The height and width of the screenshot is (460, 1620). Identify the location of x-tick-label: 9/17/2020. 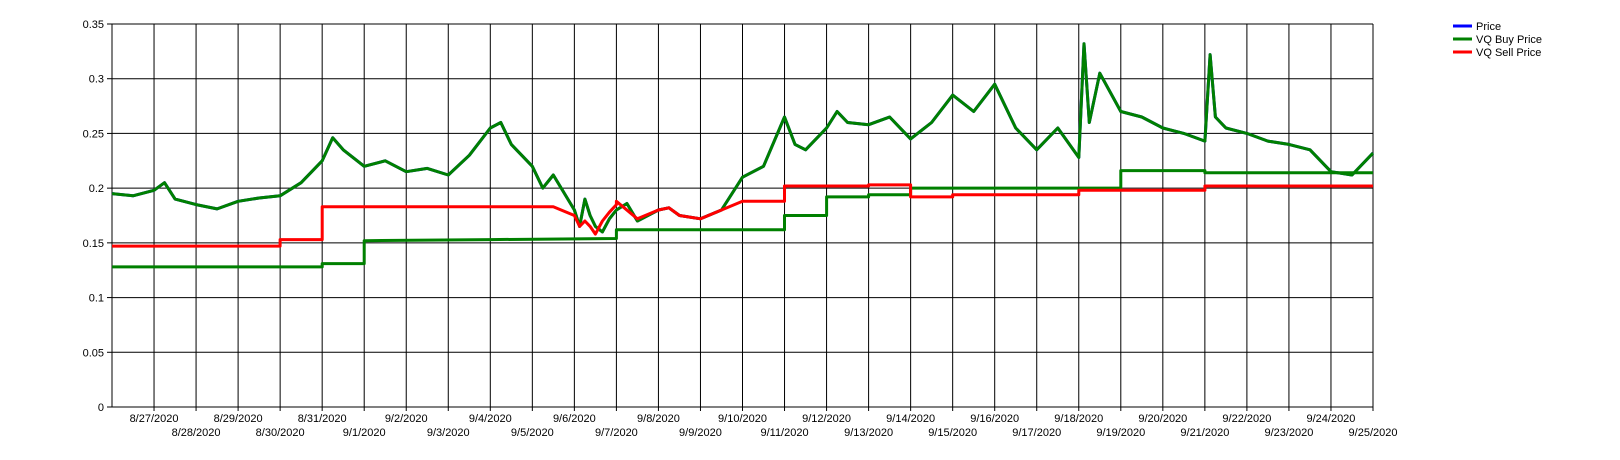
(1036, 433).